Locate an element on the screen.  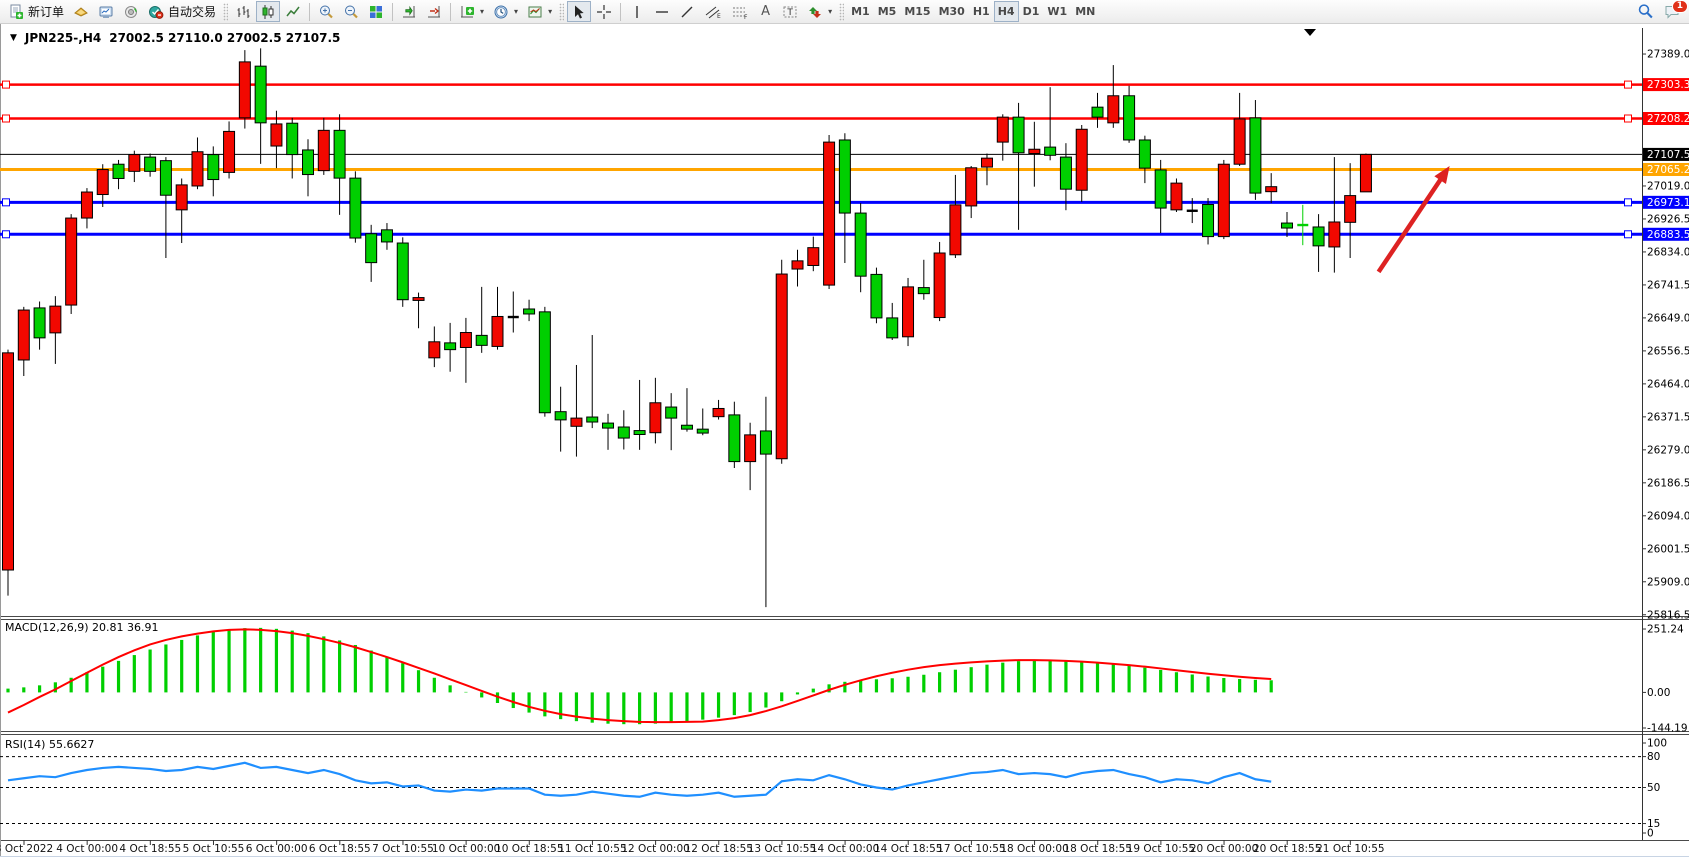
time-tick-label: 14 Oct 00:00 is located at coordinates (845, 849).